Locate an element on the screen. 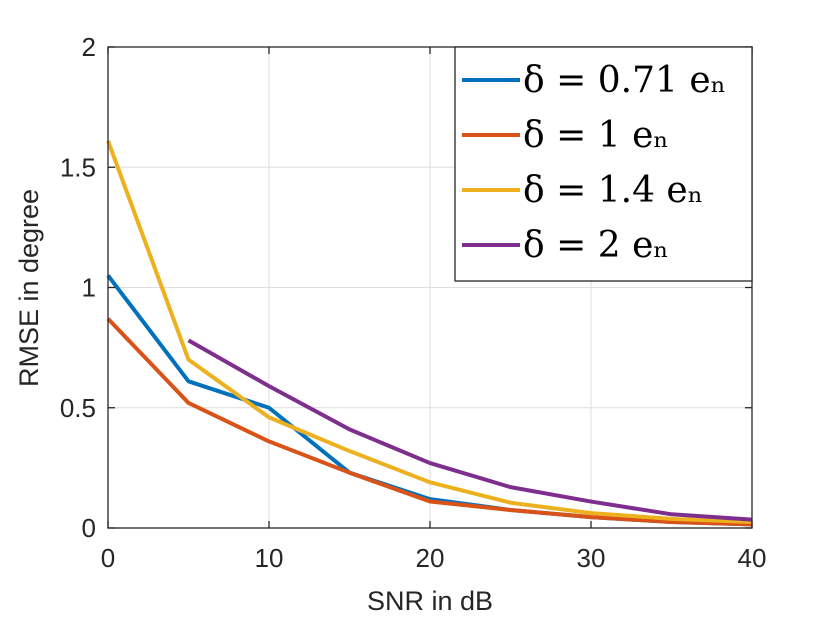  y-axis-label: RMSE in degree is located at coordinates (29, 288).